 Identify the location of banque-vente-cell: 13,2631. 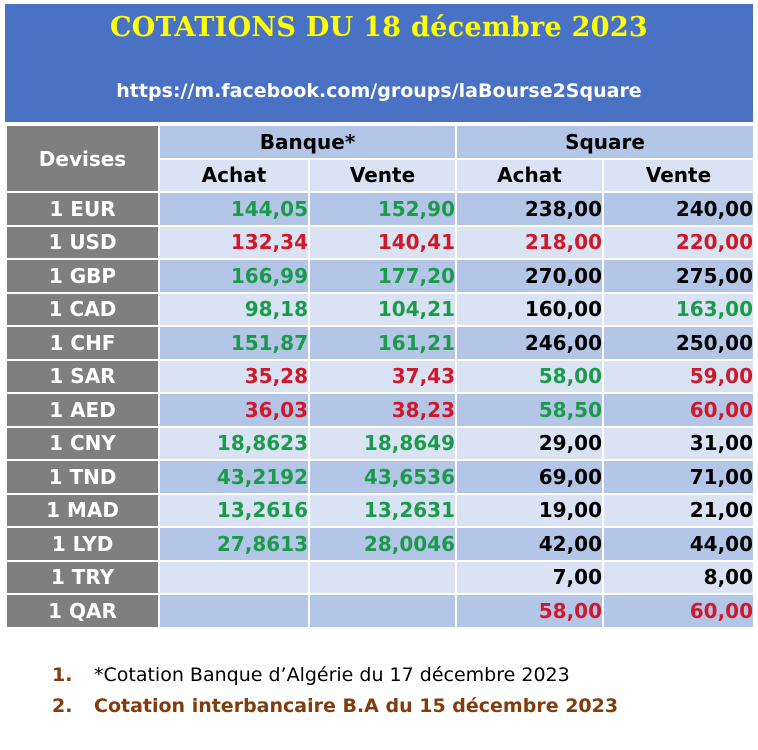
(382, 510).